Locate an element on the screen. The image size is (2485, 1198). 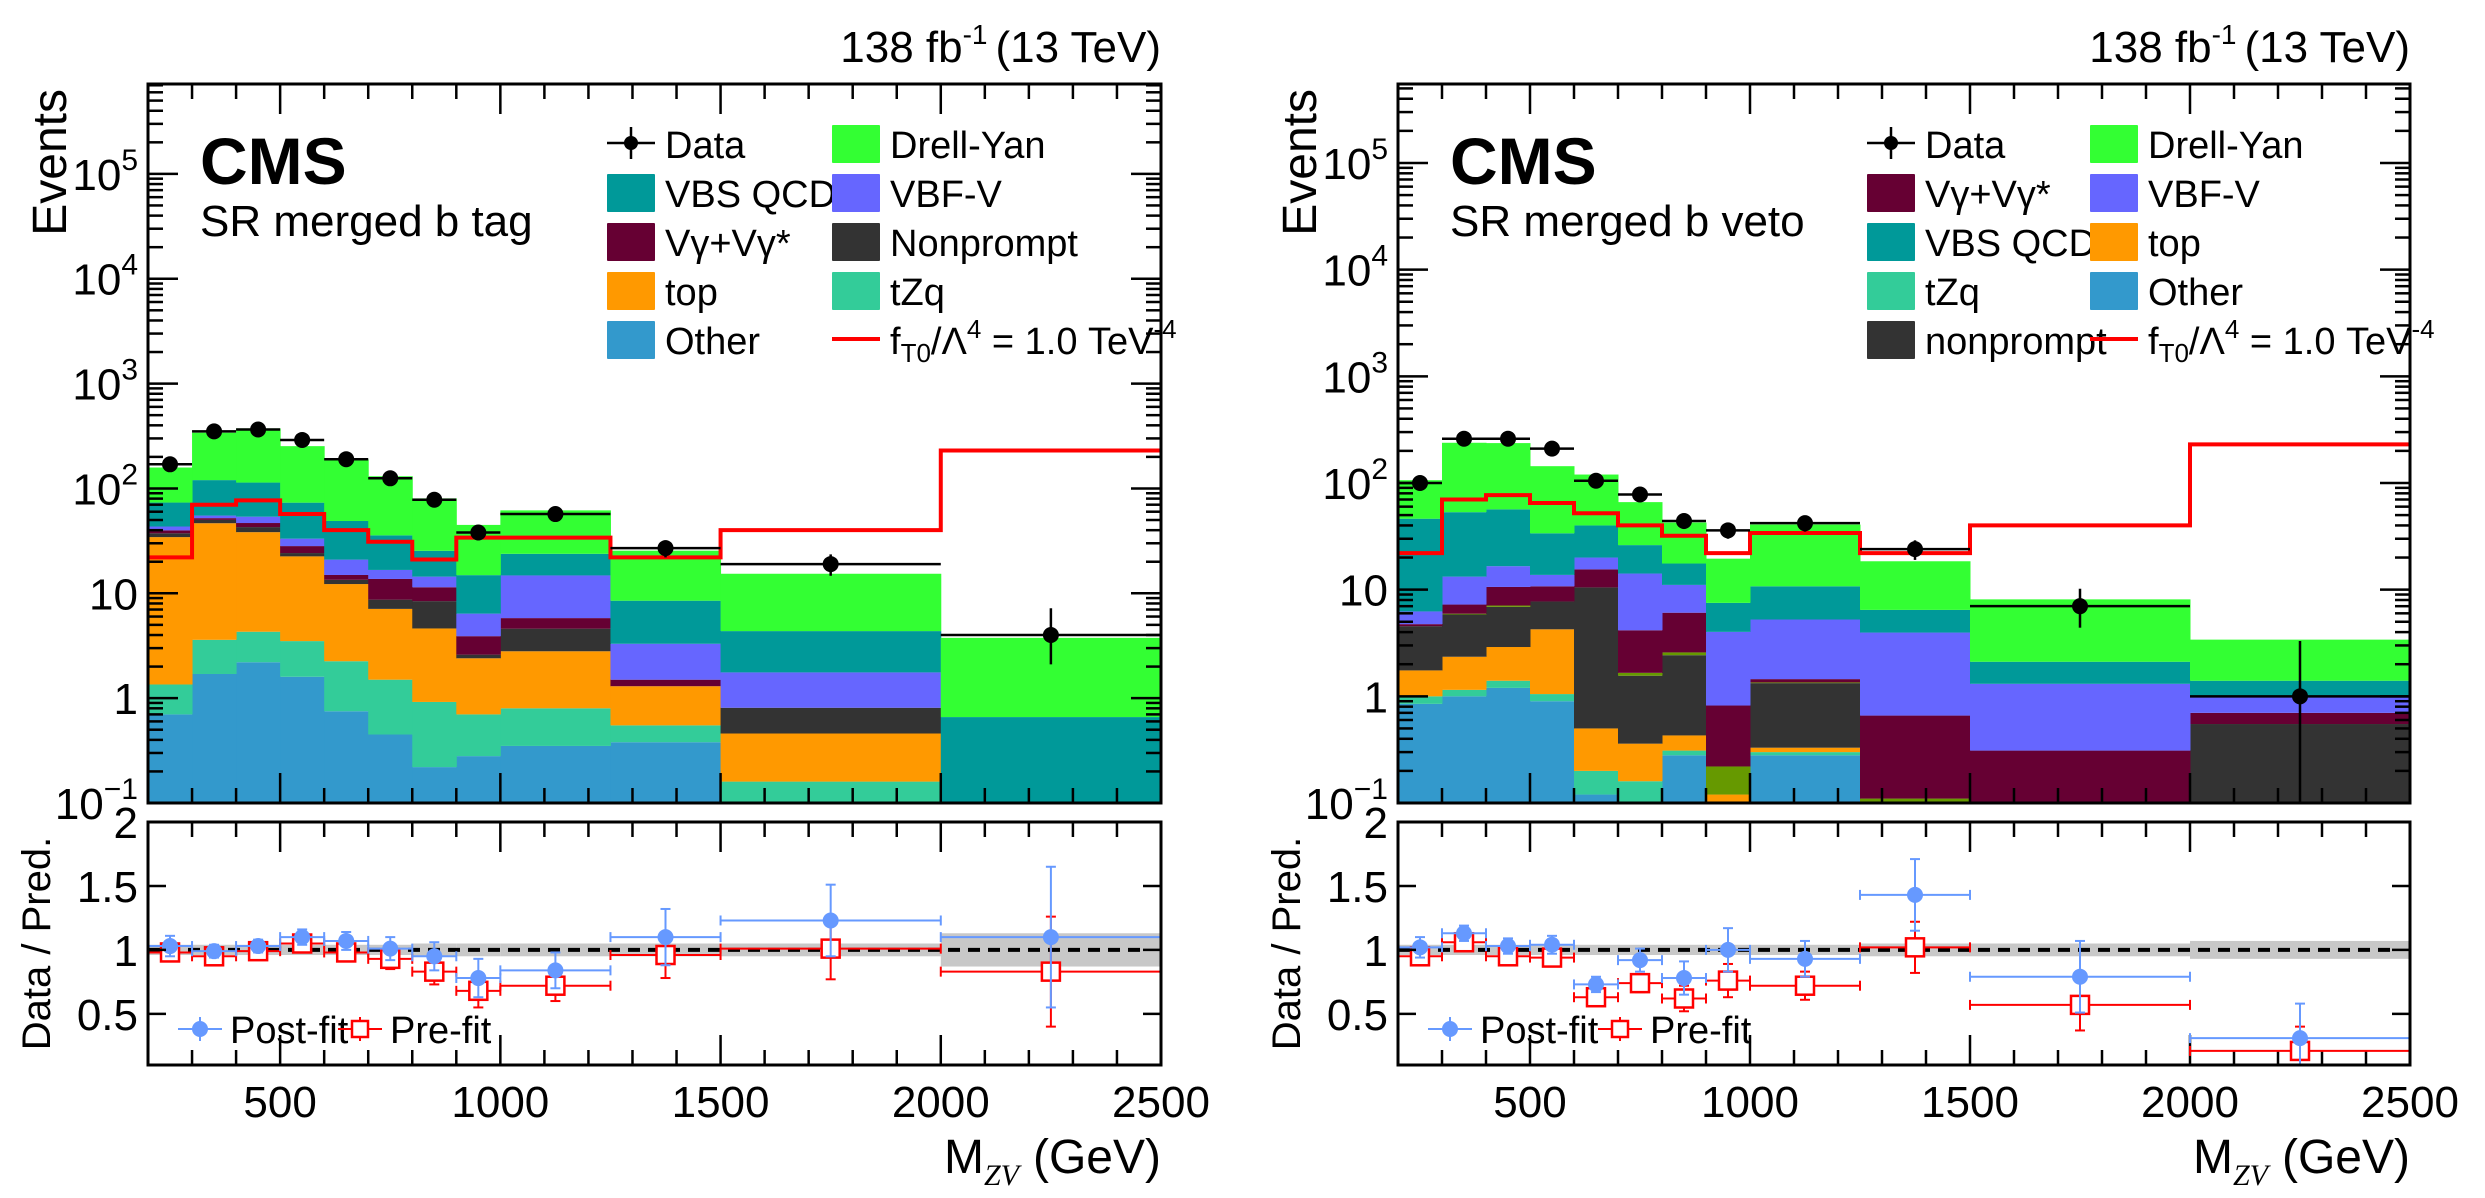
stack-vbf-v is located at coordinates (545, 611).